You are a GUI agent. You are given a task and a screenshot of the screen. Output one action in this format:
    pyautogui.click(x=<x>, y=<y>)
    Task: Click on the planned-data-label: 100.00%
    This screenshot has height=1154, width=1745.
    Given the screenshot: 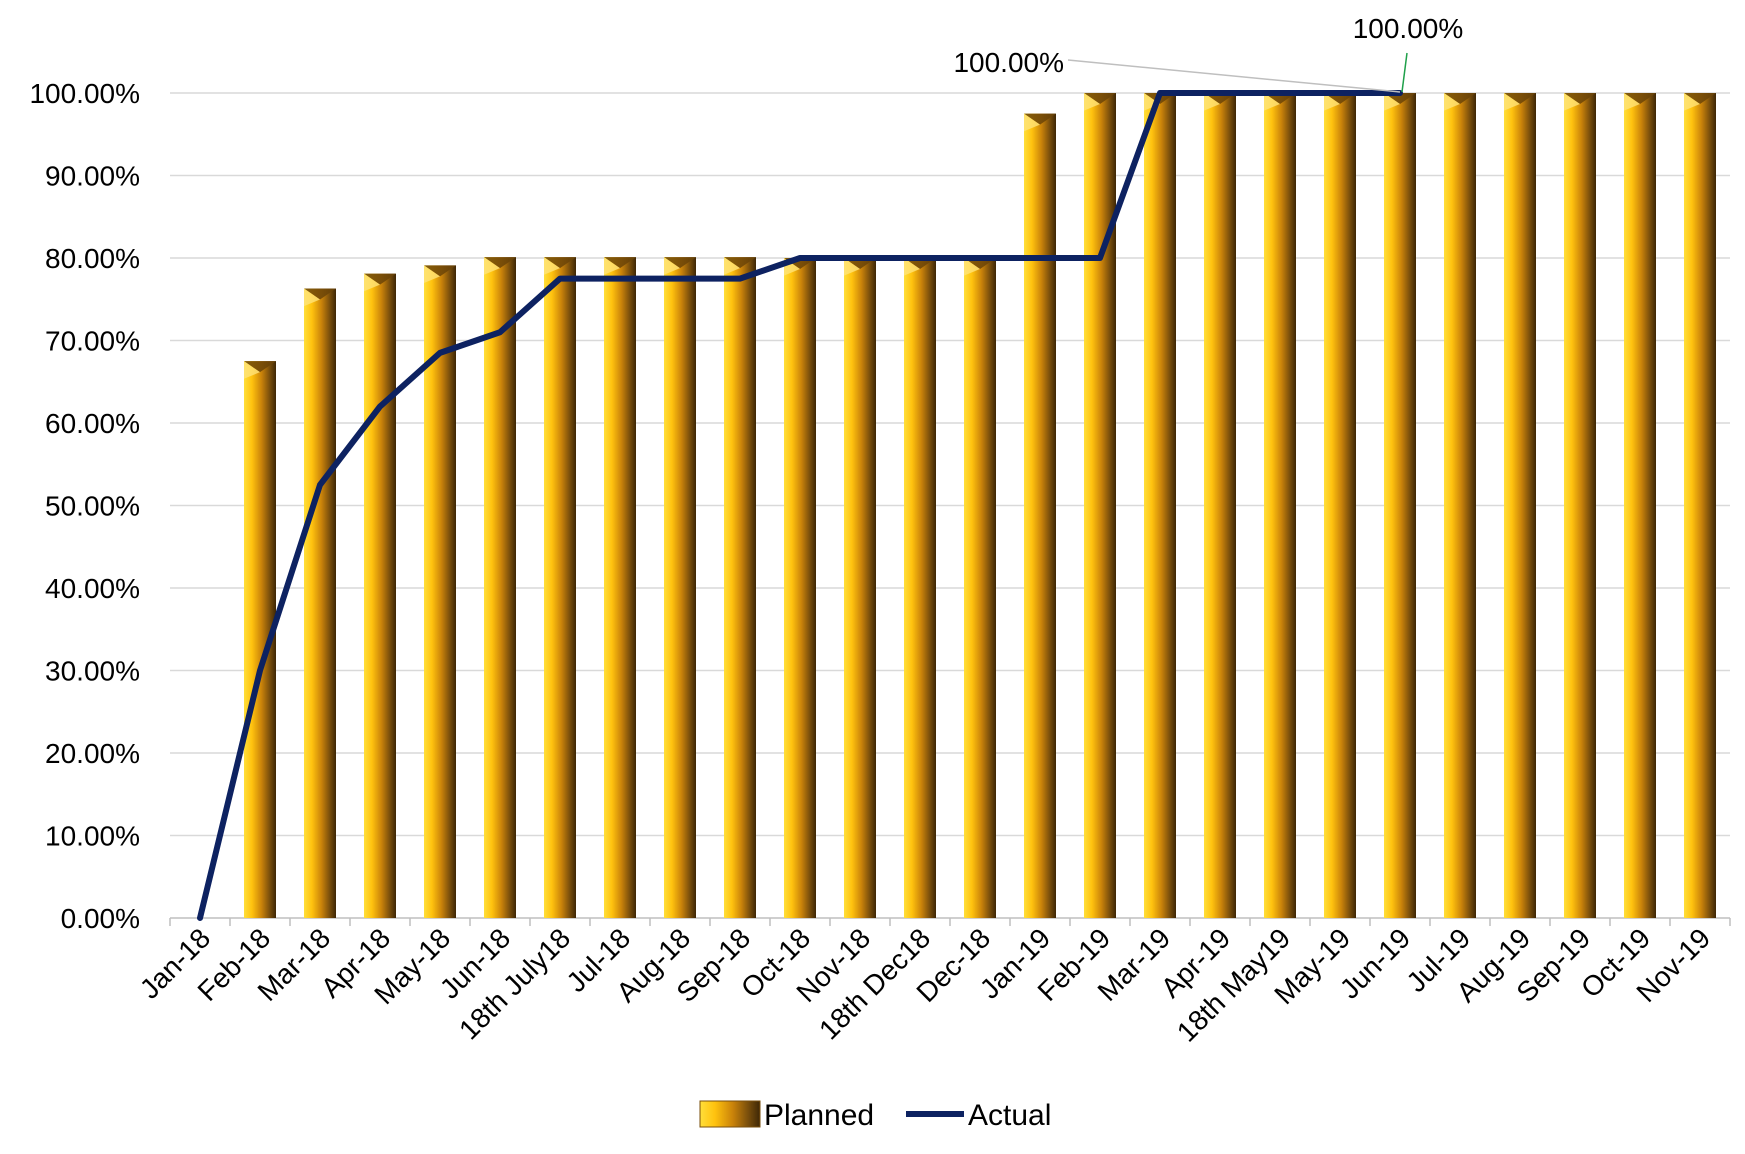 What is the action you would take?
    pyautogui.click(x=1408, y=28)
    